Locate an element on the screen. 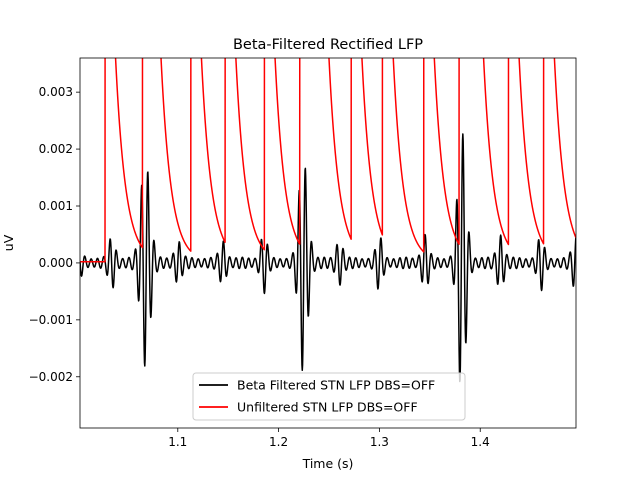 The width and height of the screenshot is (640, 480). x-tick-label: 1.3 is located at coordinates (379, 442).